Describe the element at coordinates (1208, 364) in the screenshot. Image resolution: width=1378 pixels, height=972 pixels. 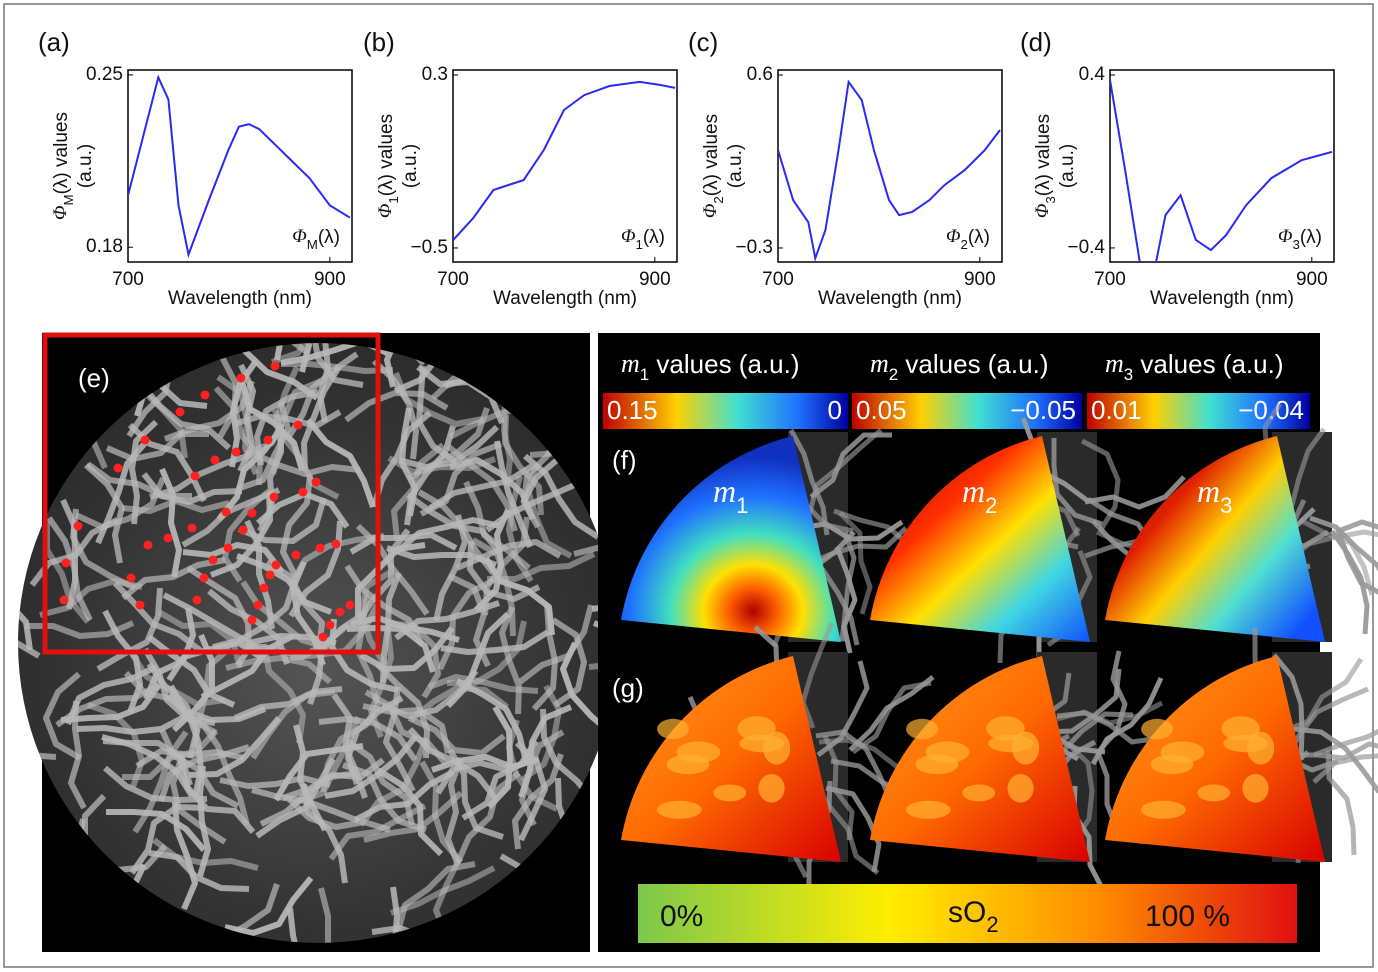
I see `colorbar-title-rest: values (a.u.)` at that location.